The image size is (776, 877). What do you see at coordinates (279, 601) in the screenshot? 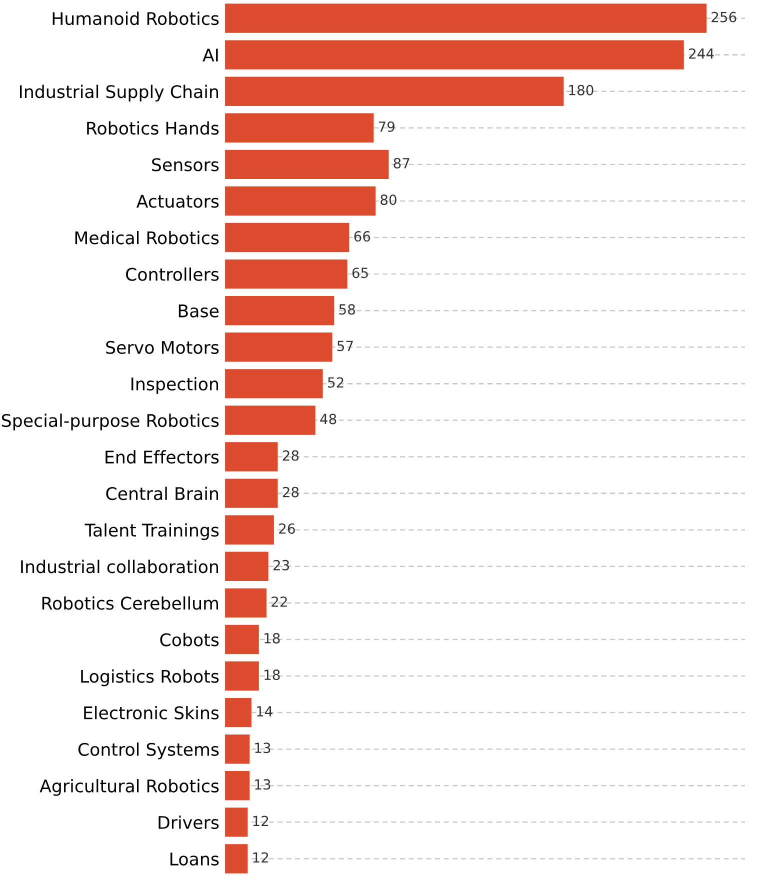
I see `data-label: 22` at bounding box center [279, 601].